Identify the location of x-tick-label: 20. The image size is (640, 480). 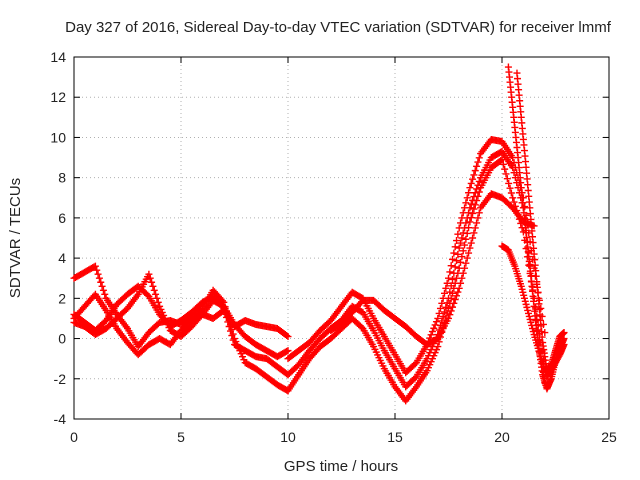
(502, 437).